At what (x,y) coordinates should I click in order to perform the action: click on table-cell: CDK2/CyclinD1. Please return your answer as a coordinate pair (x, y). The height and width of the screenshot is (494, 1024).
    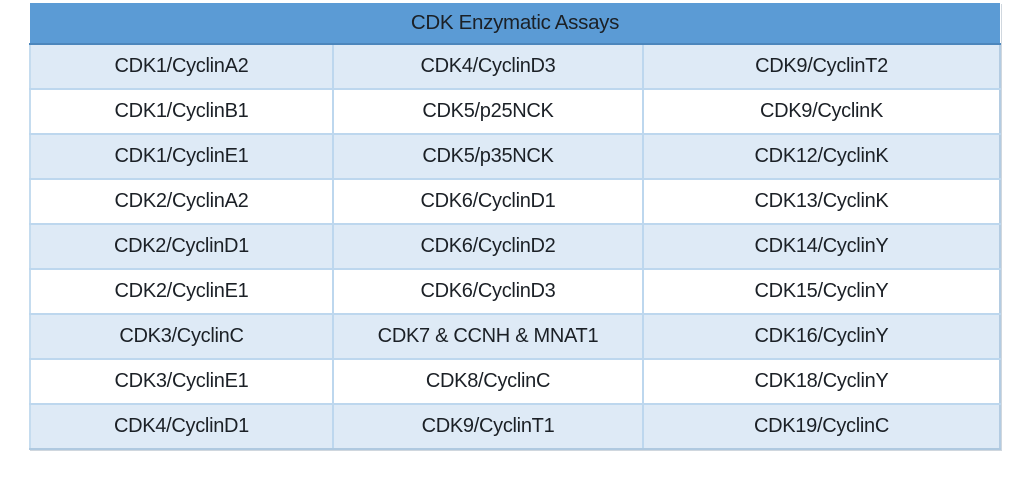
    Looking at the image, I should click on (181, 246).